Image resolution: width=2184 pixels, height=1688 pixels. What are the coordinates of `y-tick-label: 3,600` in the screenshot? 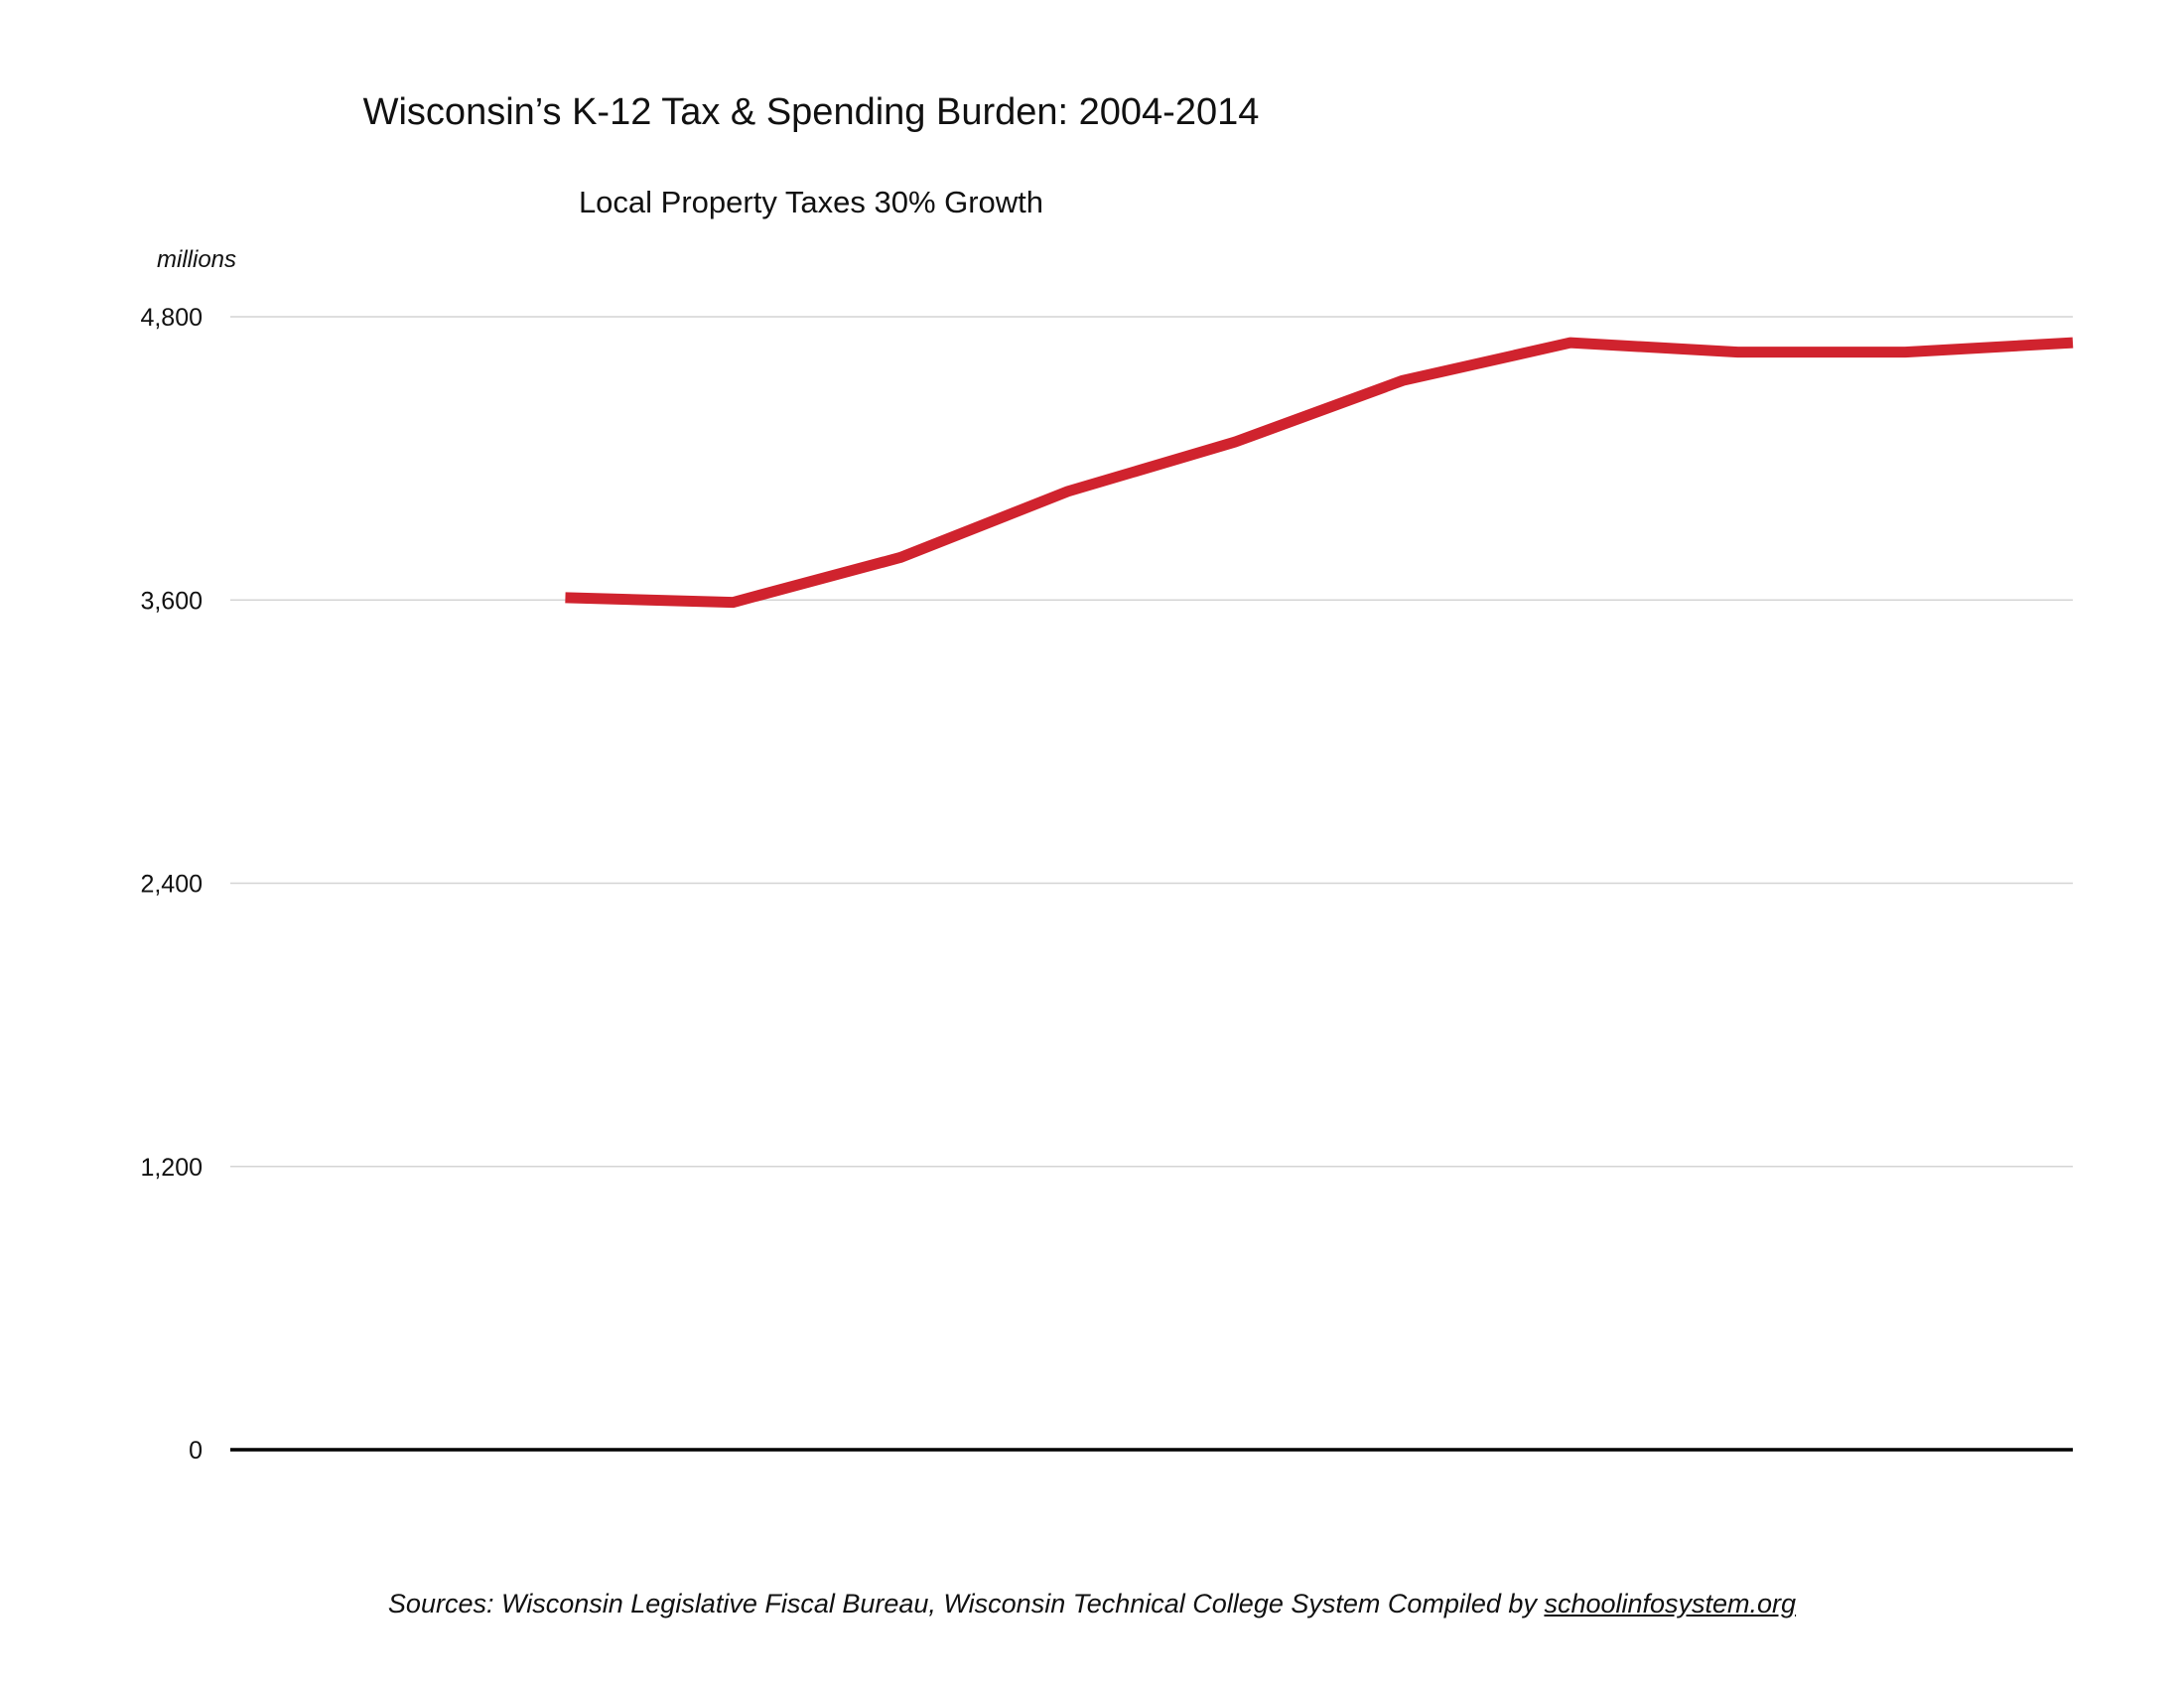 It's located at (171, 601).